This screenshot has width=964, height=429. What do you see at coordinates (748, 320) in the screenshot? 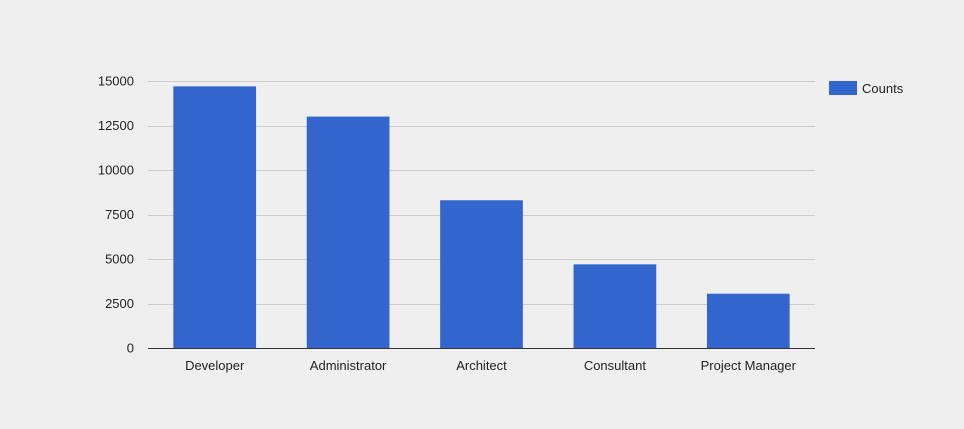
I see `bar-project-manager` at bounding box center [748, 320].